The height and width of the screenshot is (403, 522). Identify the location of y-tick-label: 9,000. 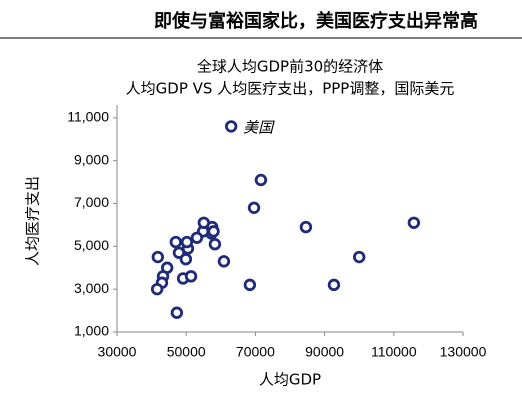
(91, 159).